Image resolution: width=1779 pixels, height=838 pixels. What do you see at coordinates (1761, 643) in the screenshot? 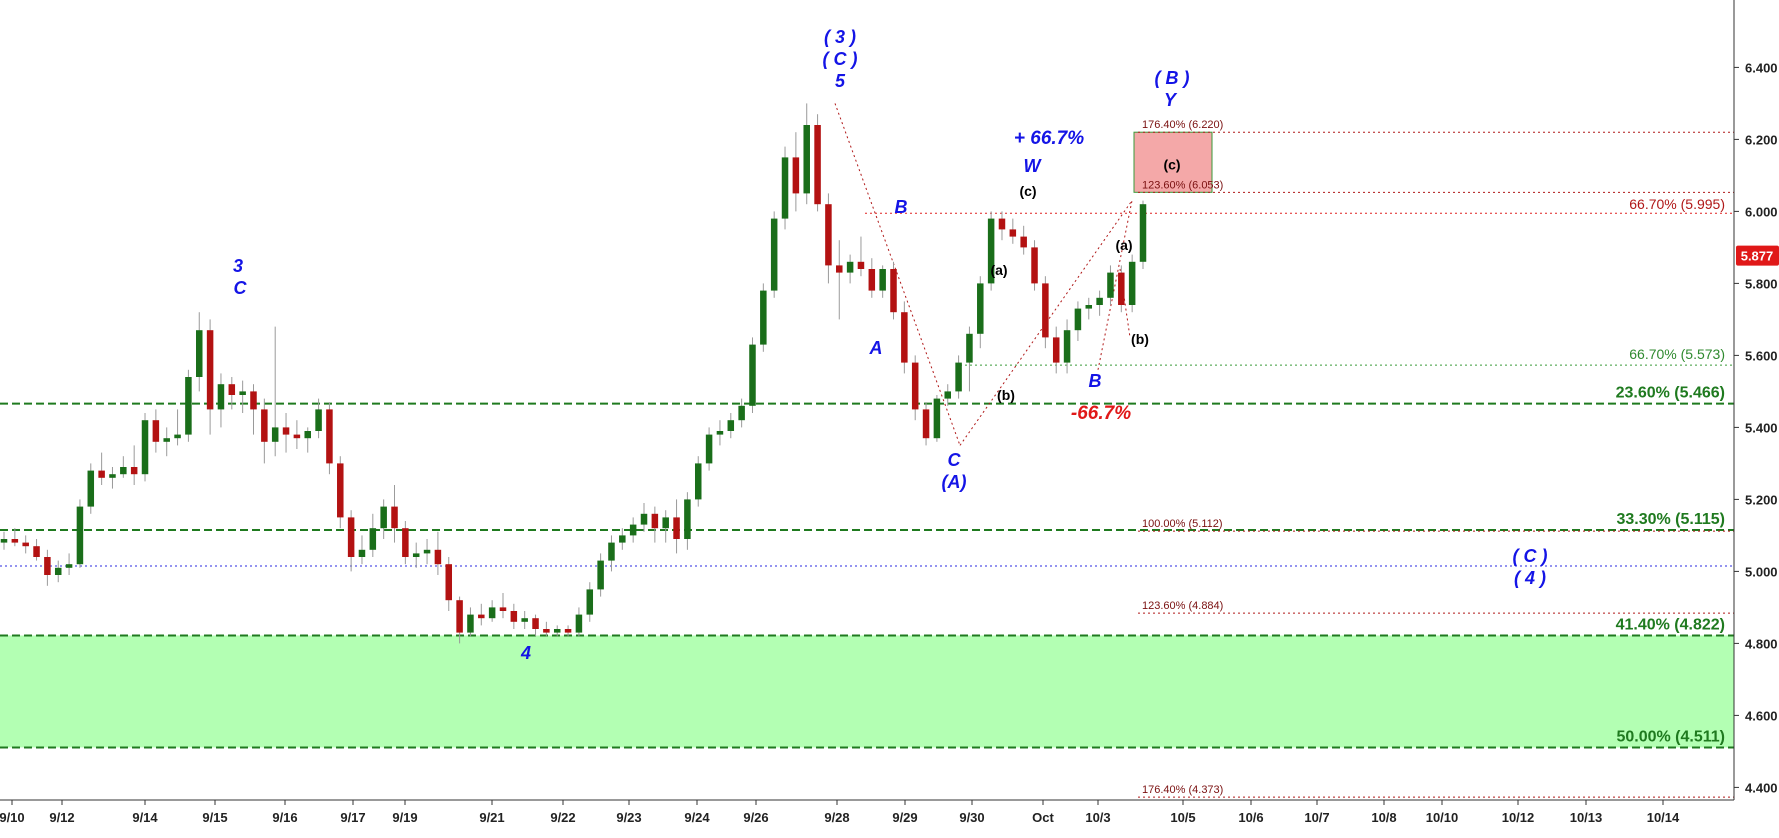
I see `price-tick-label: 4.800` at bounding box center [1761, 643].